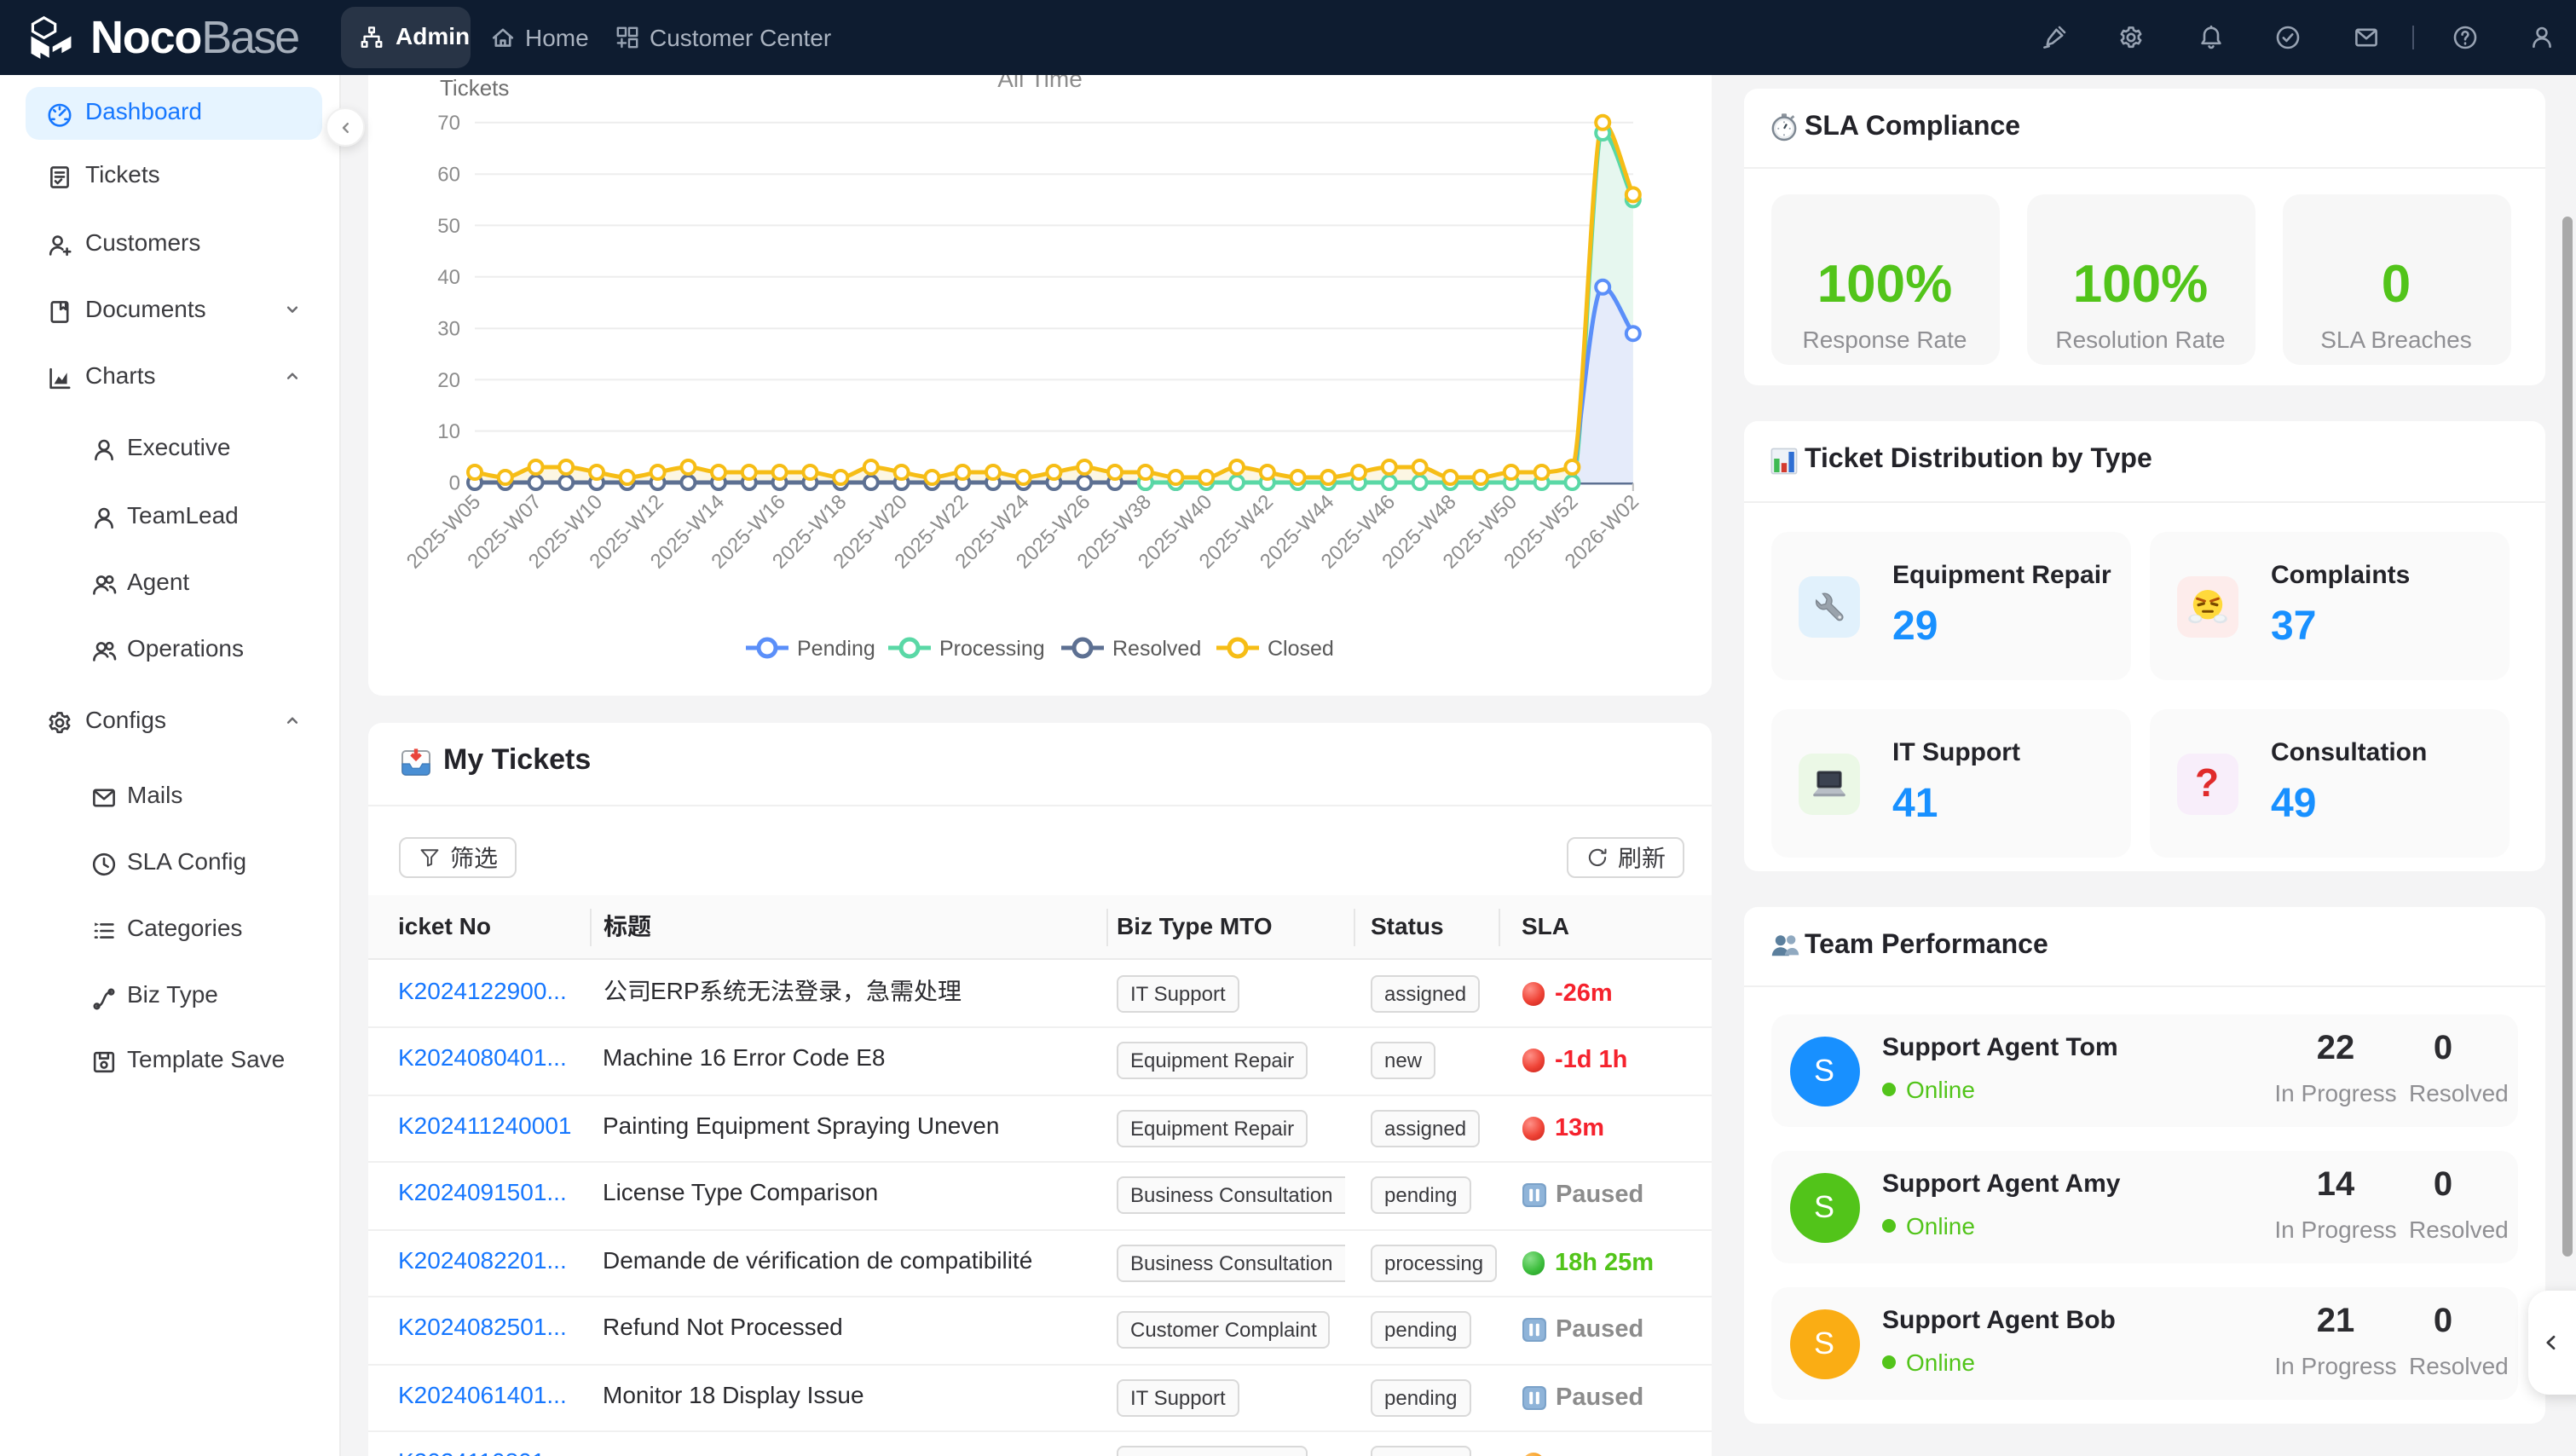  Describe the element at coordinates (448, 175) in the screenshot. I see `svg-text: 60` at that location.